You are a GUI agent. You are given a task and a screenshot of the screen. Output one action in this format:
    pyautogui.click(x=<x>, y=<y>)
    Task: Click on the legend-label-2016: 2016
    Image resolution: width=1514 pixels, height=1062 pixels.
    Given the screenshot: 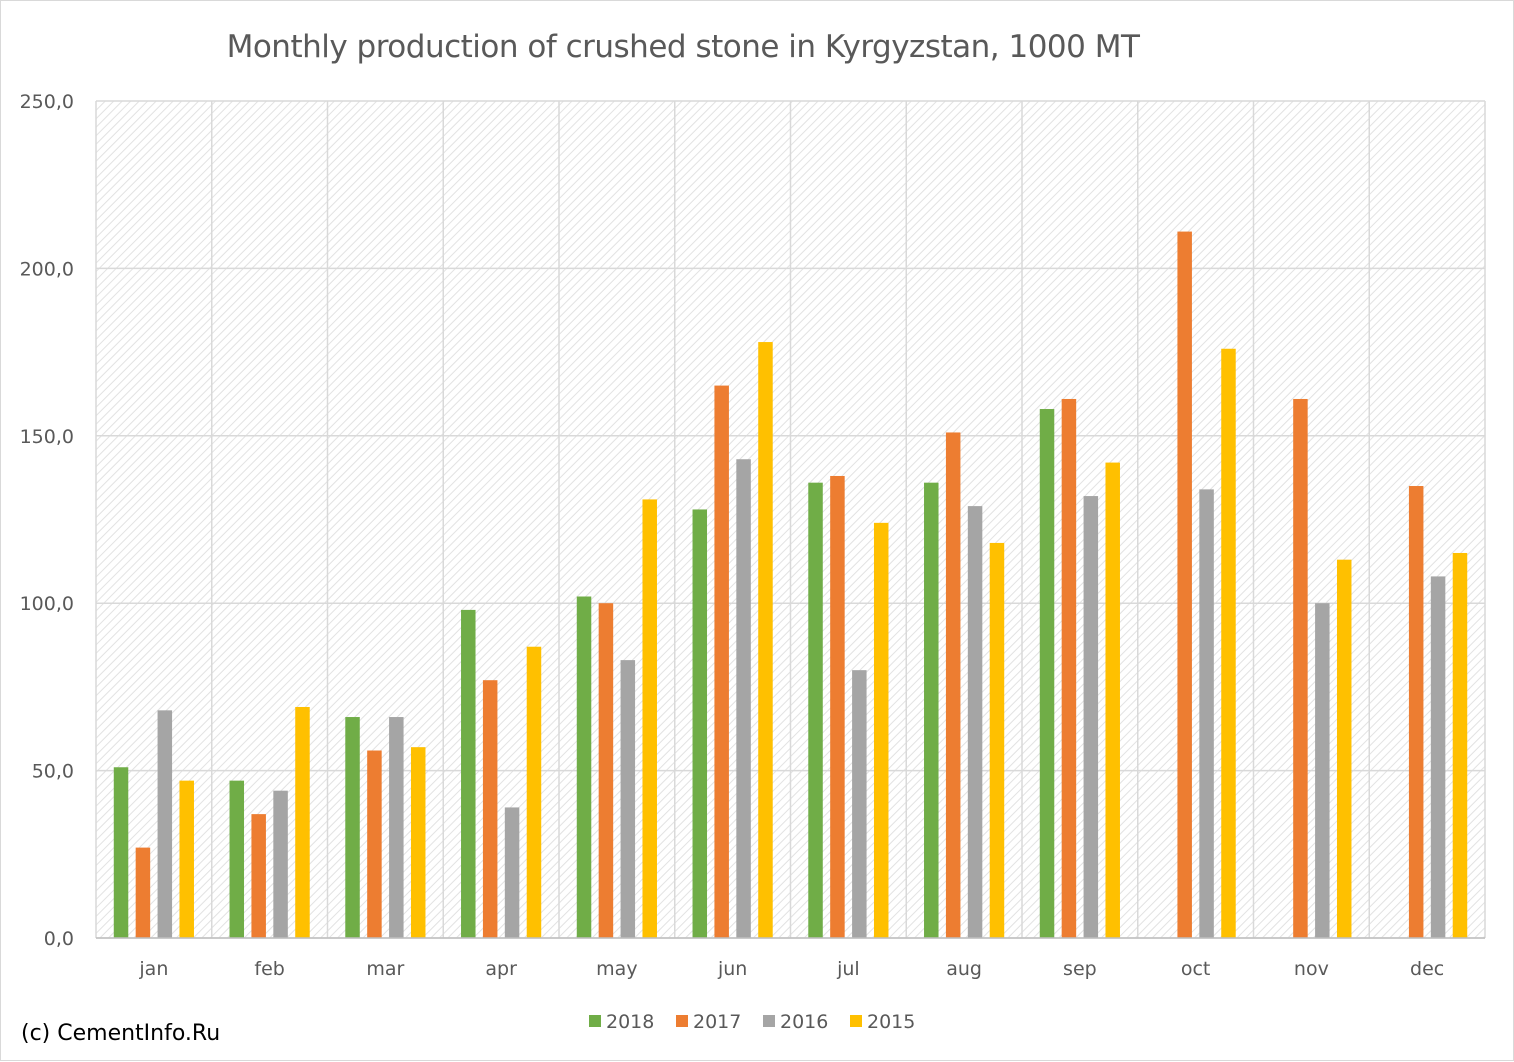 What is the action you would take?
    pyautogui.click(x=804, y=1022)
    